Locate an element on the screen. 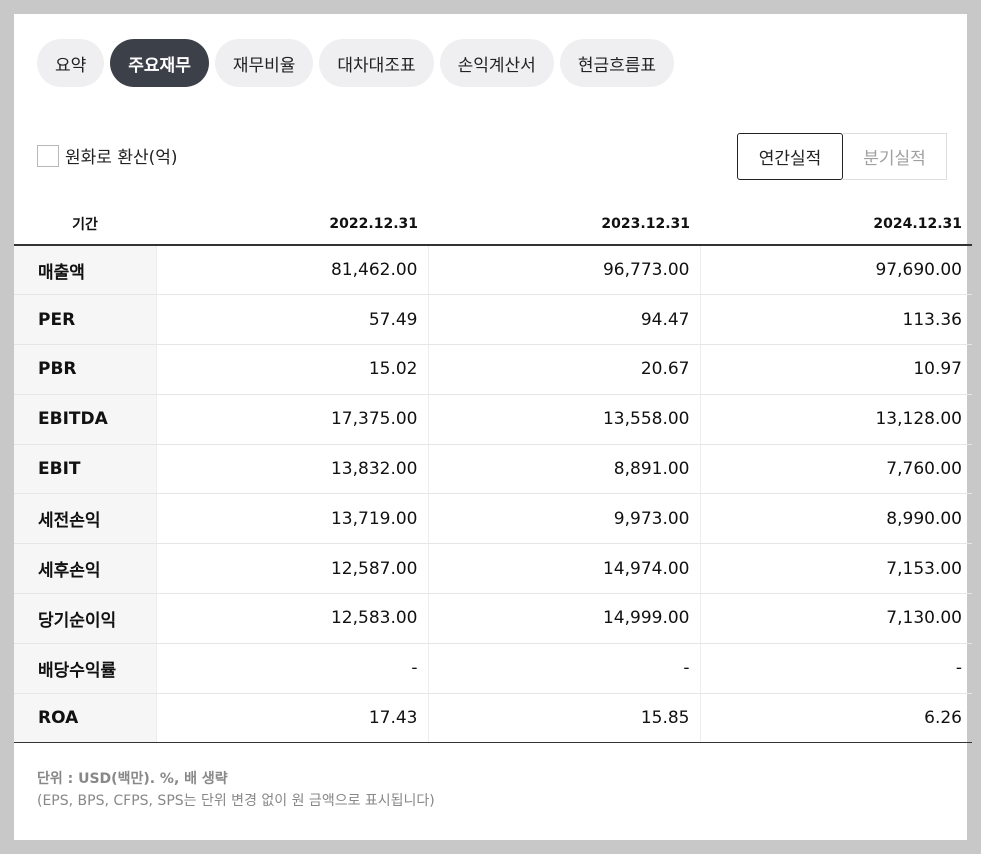  column-header-2024: 2024.12.31 is located at coordinates (836, 225).